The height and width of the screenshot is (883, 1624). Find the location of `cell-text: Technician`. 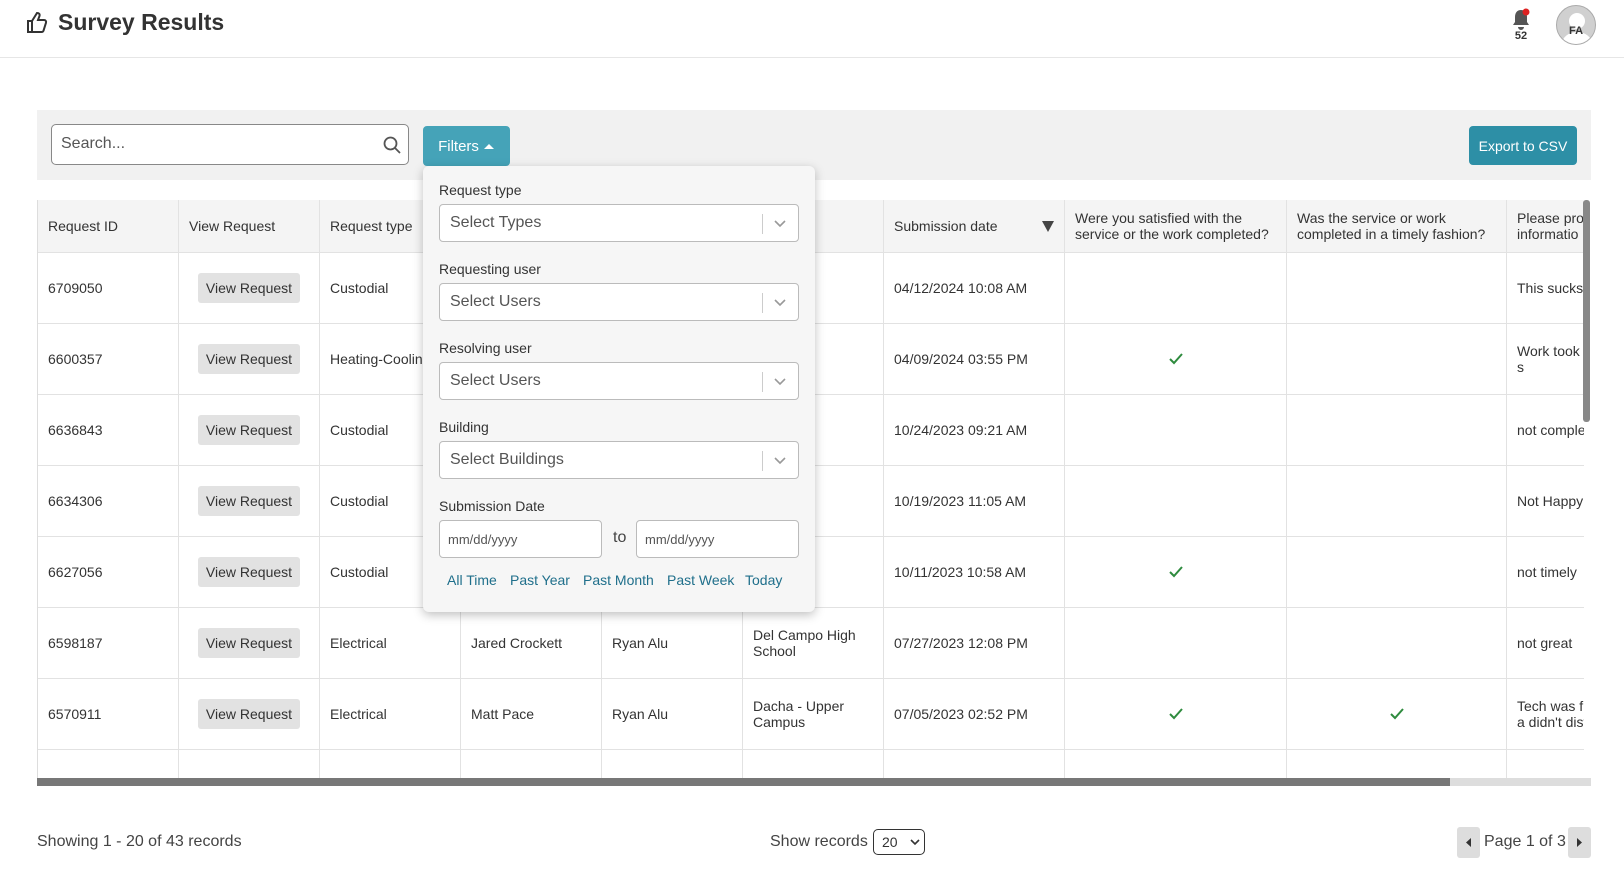

cell-text: Technician is located at coordinates (1550, 777).